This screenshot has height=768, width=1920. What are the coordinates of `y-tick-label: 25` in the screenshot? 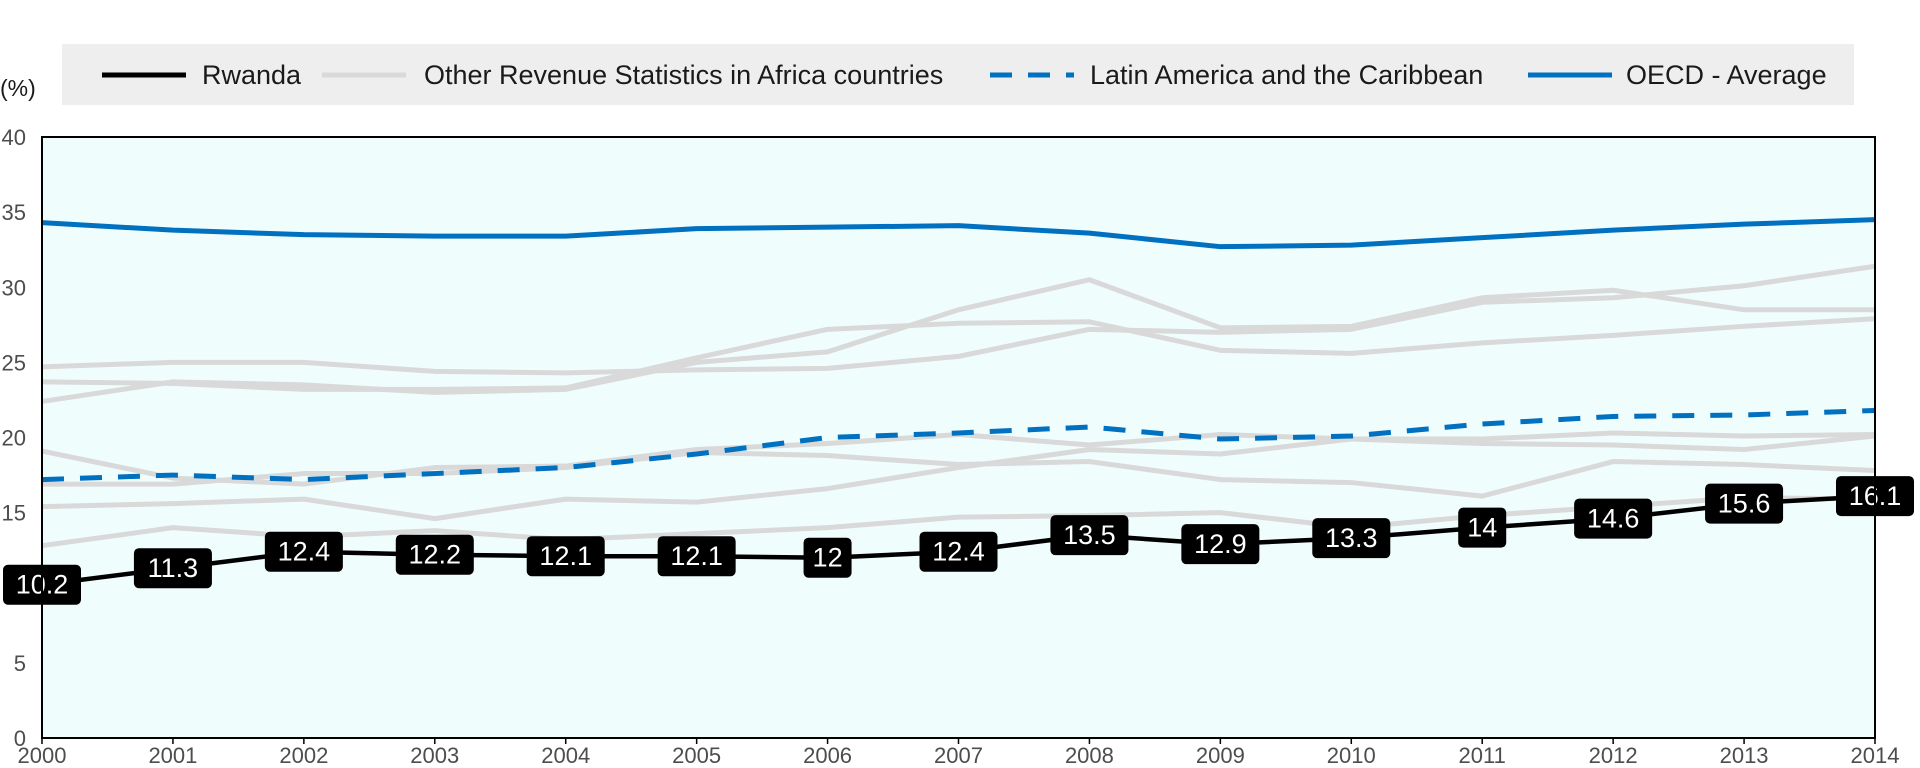 It's located at (14, 362).